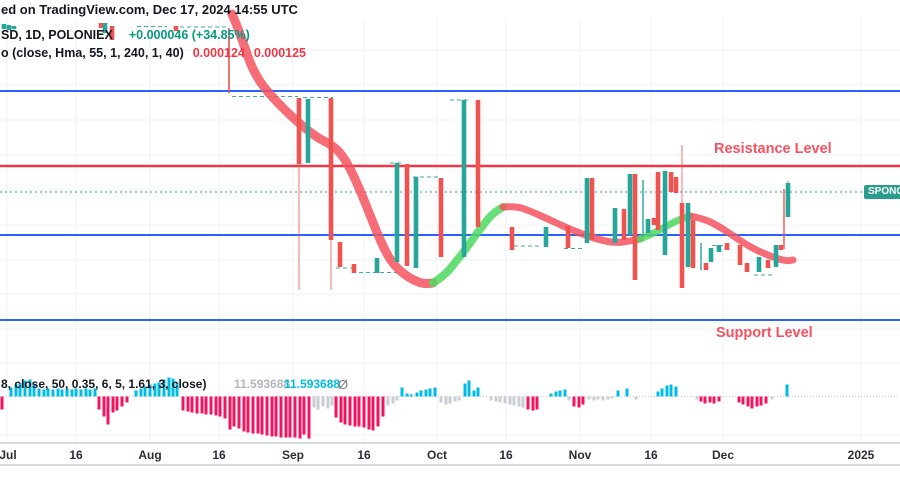 The width and height of the screenshot is (900, 500). I want to click on resistance-label: Resistance Level, so click(773, 149).